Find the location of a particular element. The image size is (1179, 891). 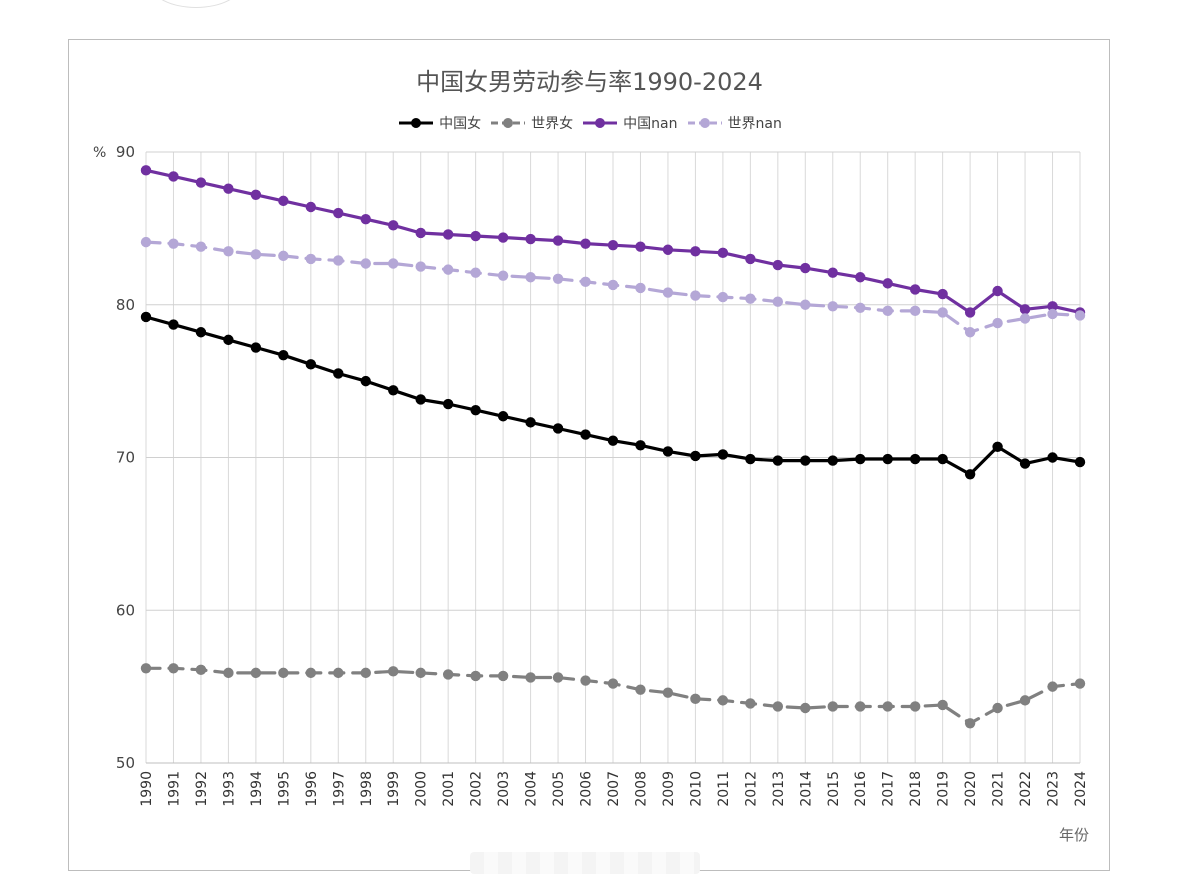

legend-label: 中国女 is located at coordinates (460, 124).